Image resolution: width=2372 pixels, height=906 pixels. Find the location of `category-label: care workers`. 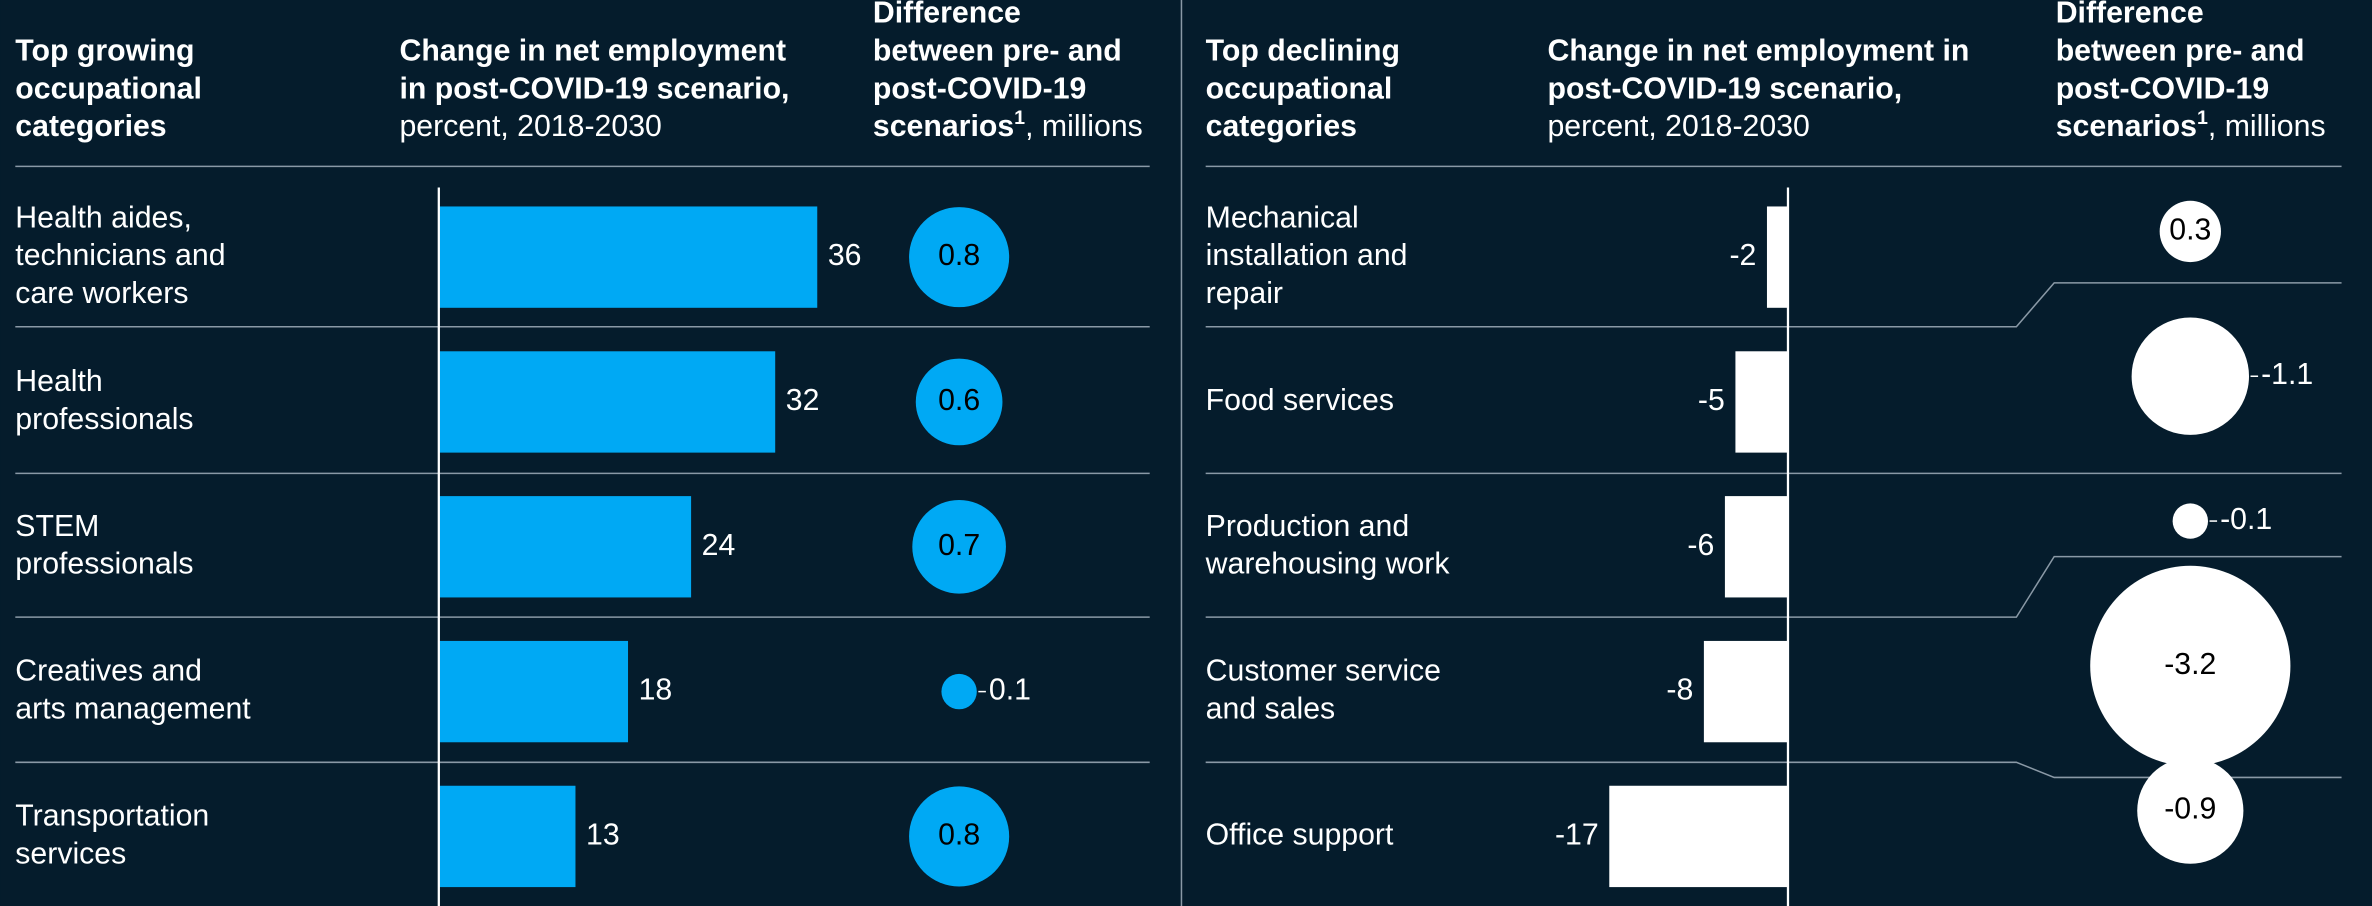

category-label: care workers is located at coordinates (101, 293).